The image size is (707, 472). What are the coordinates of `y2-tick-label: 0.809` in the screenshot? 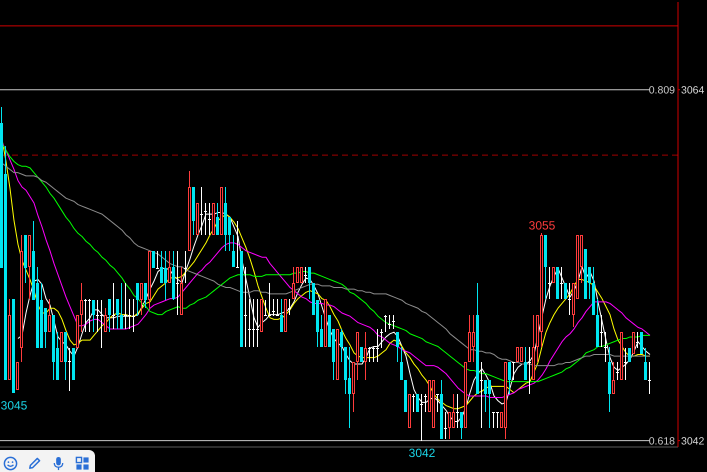 It's located at (662, 90).